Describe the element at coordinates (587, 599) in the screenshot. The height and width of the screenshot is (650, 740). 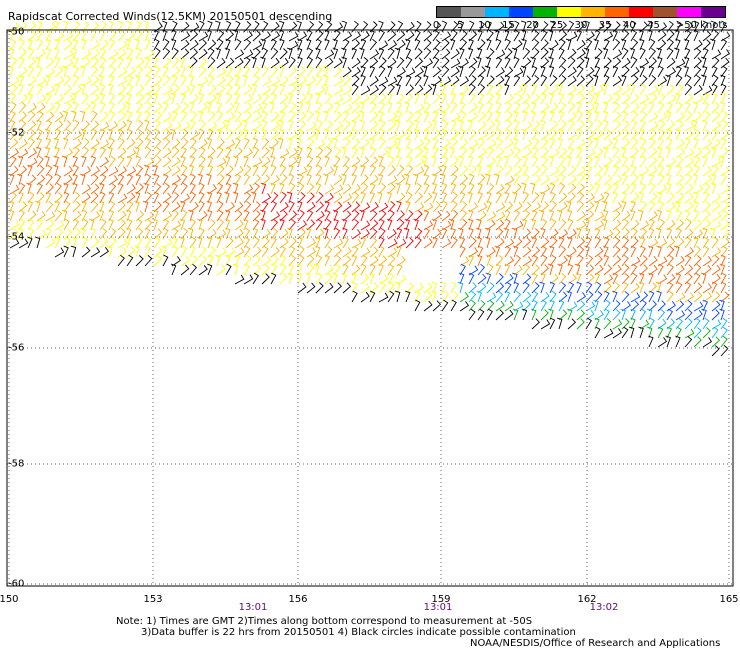
I see `lon-label-162: 162` at that location.